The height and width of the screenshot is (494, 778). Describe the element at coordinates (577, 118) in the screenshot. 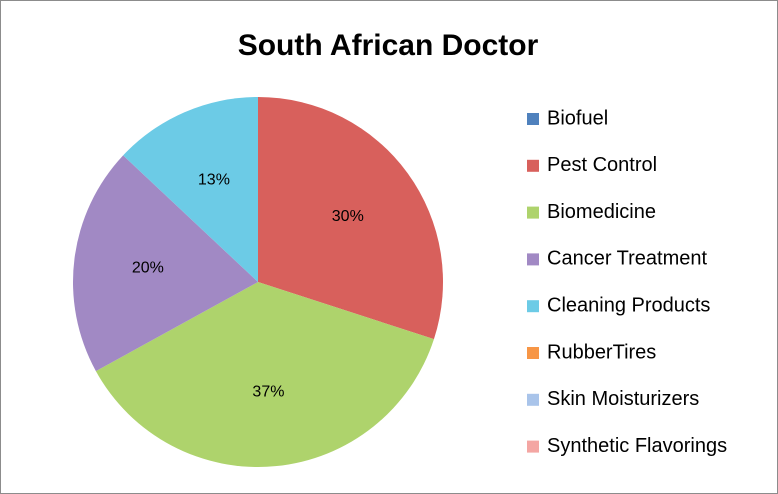

I see `legend-label: Biofuel` at that location.